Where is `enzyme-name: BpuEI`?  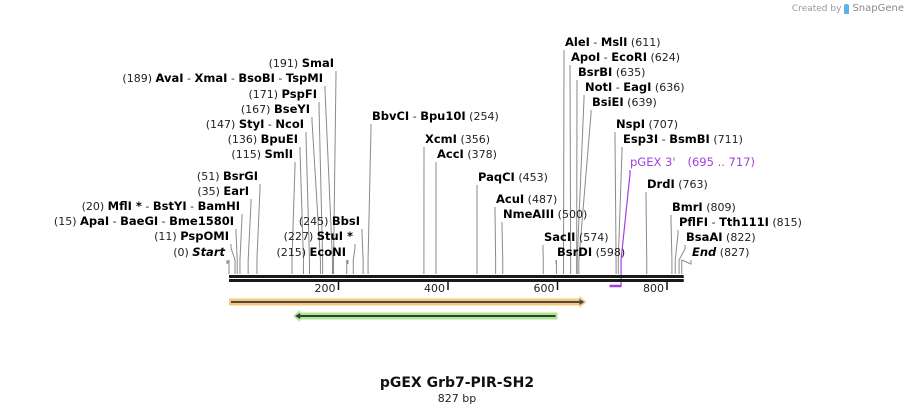 enzyme-name: BpuEI is located at coordinates (279, 139).